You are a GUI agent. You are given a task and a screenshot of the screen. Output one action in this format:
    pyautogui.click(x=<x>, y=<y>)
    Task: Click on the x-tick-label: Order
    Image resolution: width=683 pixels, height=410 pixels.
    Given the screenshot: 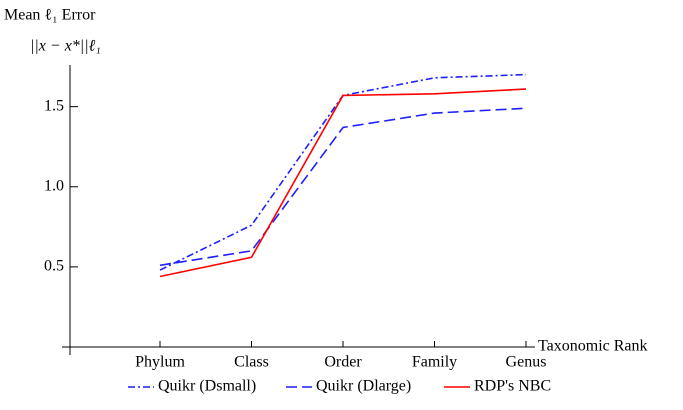 What is the action you would take?
    pyautogui.click(x=343, y=362)
    